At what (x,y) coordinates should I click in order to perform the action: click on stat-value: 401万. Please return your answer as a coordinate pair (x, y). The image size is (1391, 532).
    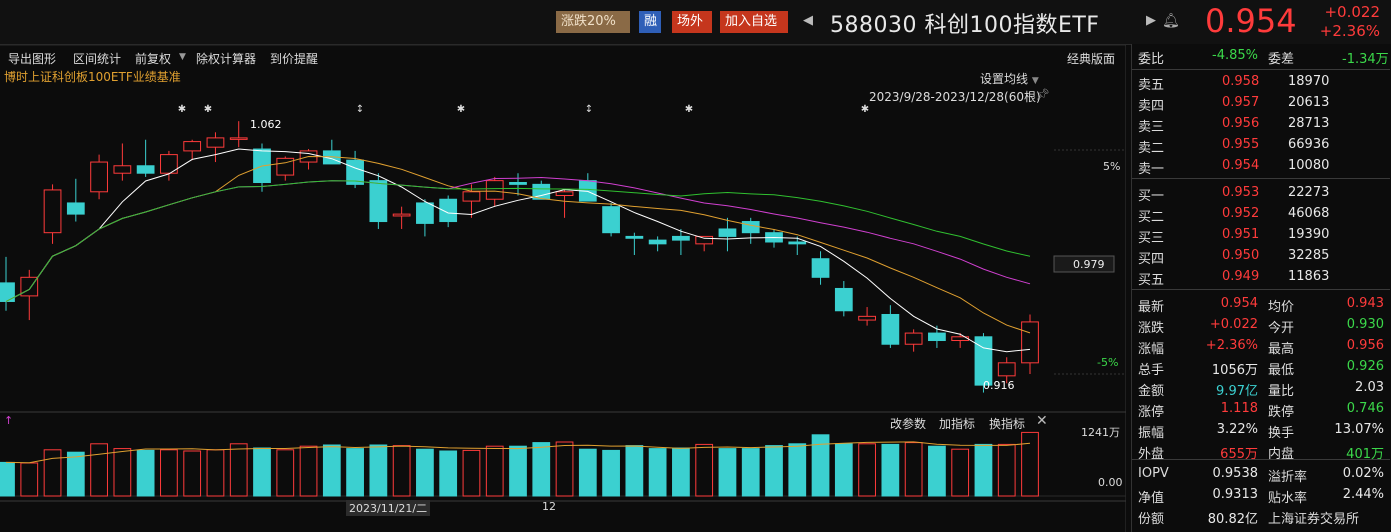
    Looking at the image, I should click on (1365, 454).